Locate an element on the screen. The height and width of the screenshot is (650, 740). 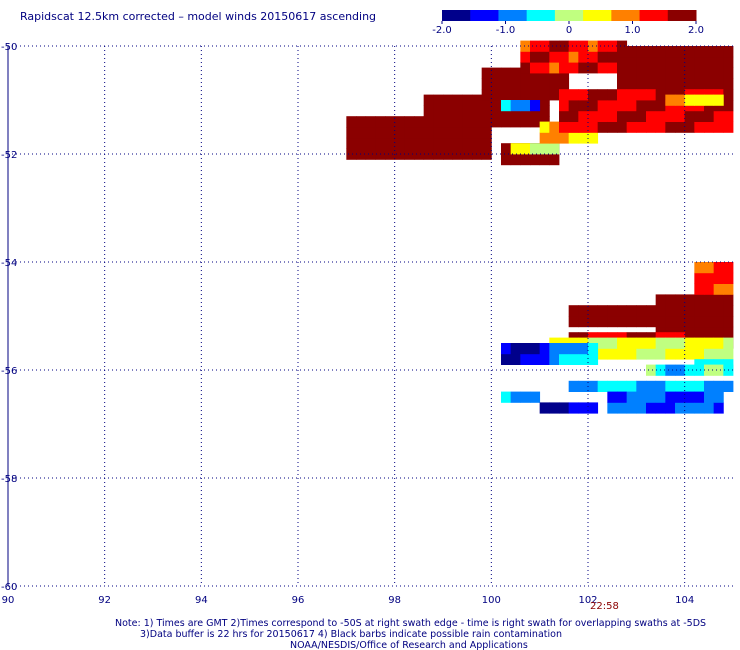
colorbar-tick-label: 0 is located at coordinates (569, 30).